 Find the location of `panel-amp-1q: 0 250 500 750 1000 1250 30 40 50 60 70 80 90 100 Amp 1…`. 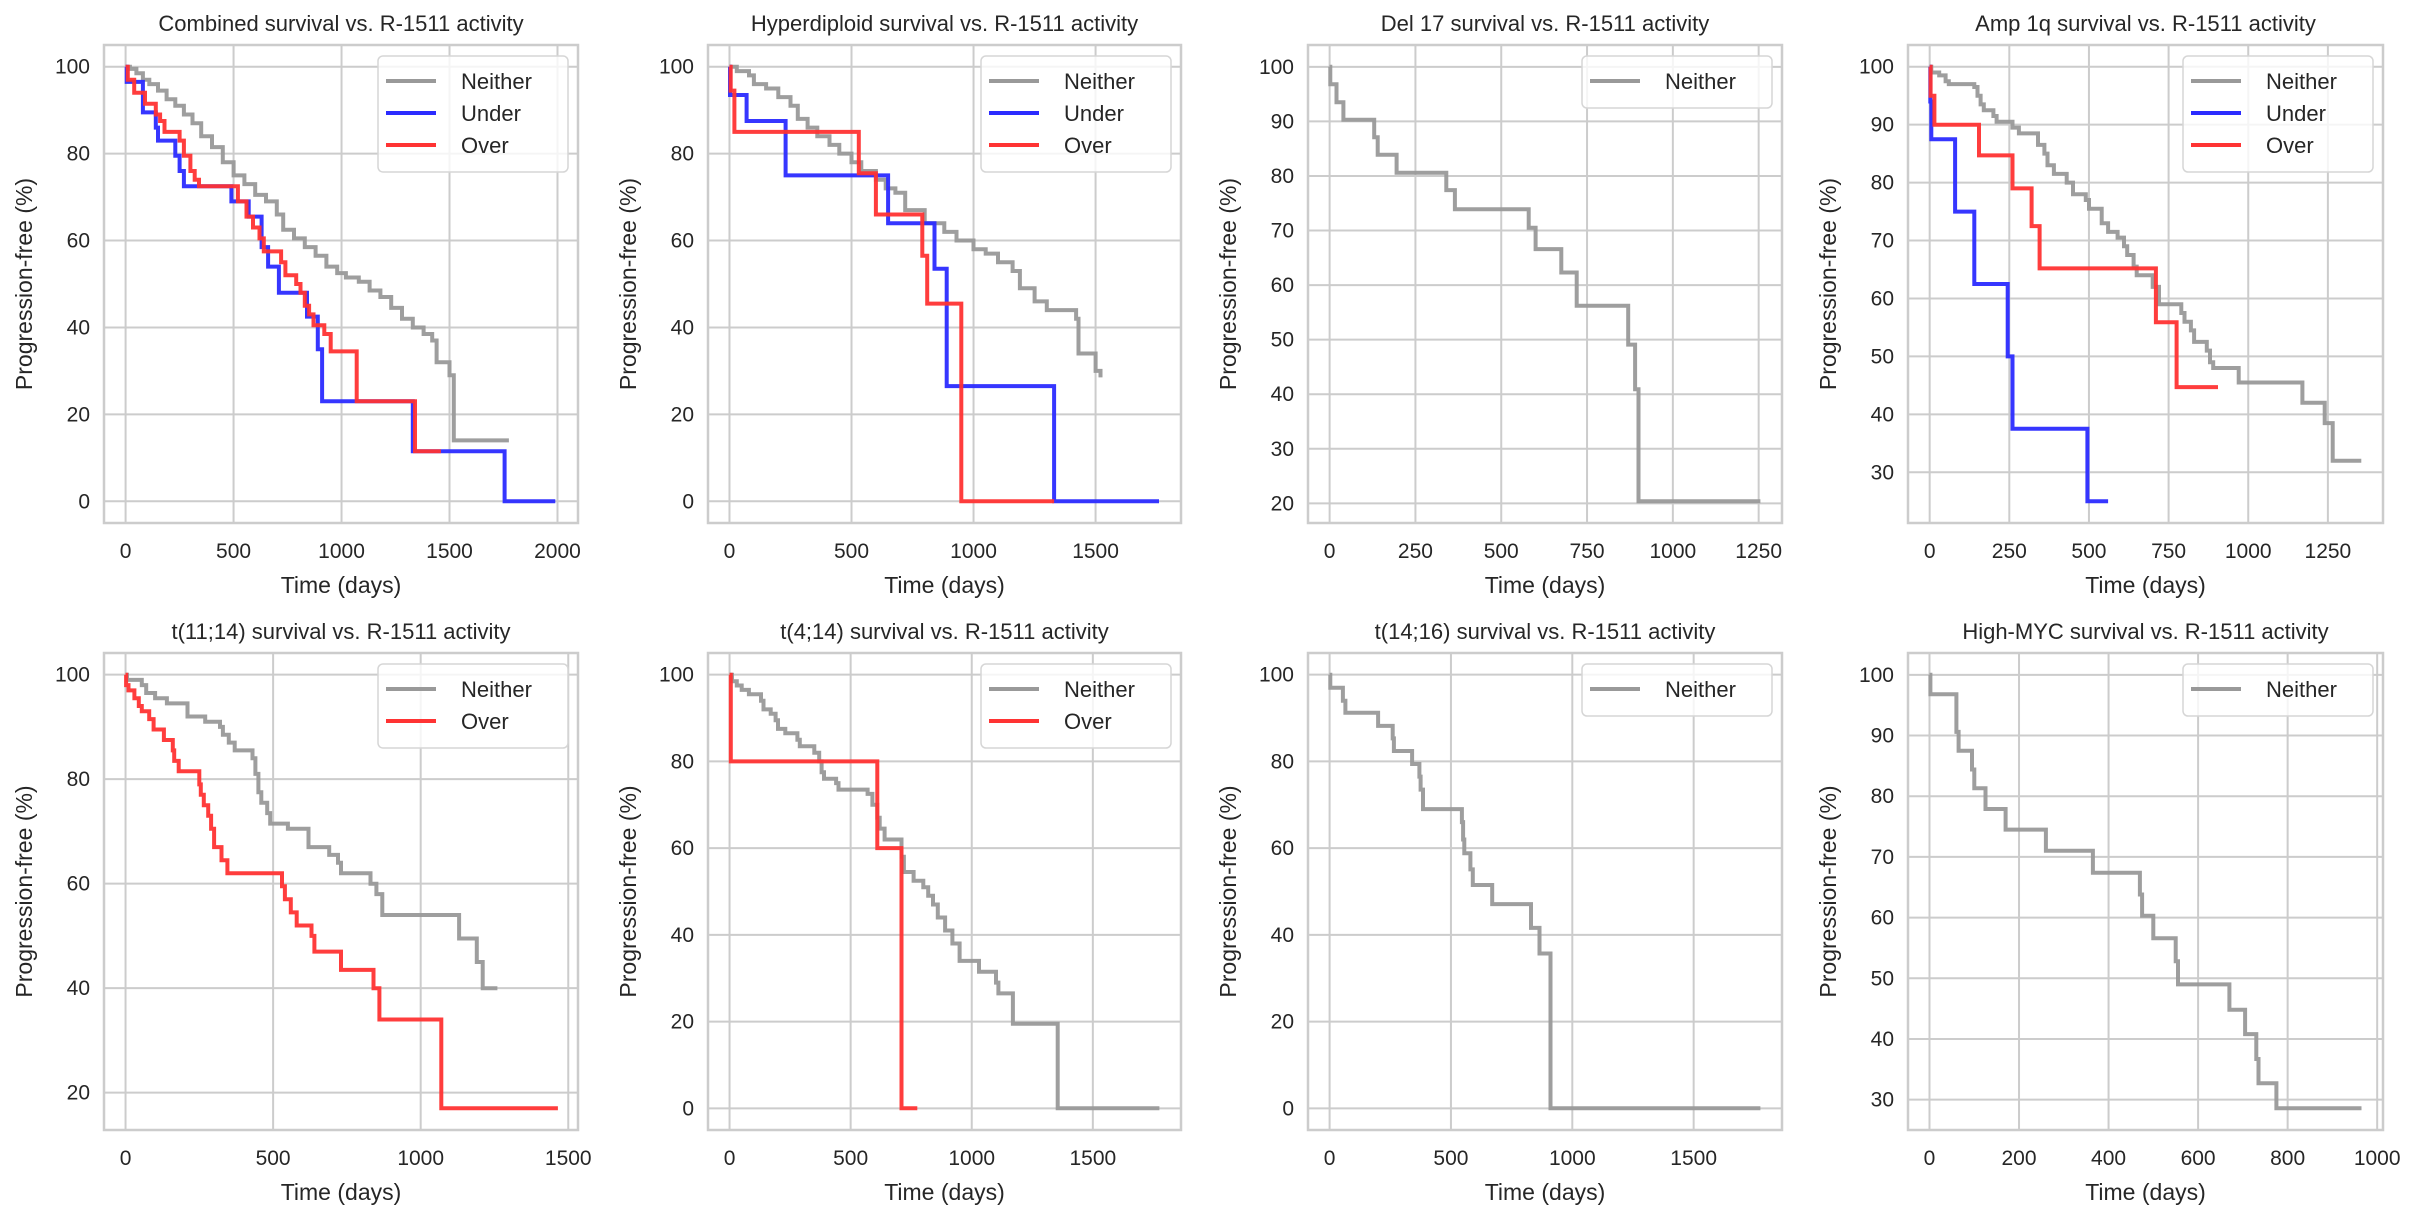

panel-amp-1q: 0 250 500 750 1000 1250 30 40 50 60 70 80 90 100 Amp 1… is located at coordinates (2100, 304).